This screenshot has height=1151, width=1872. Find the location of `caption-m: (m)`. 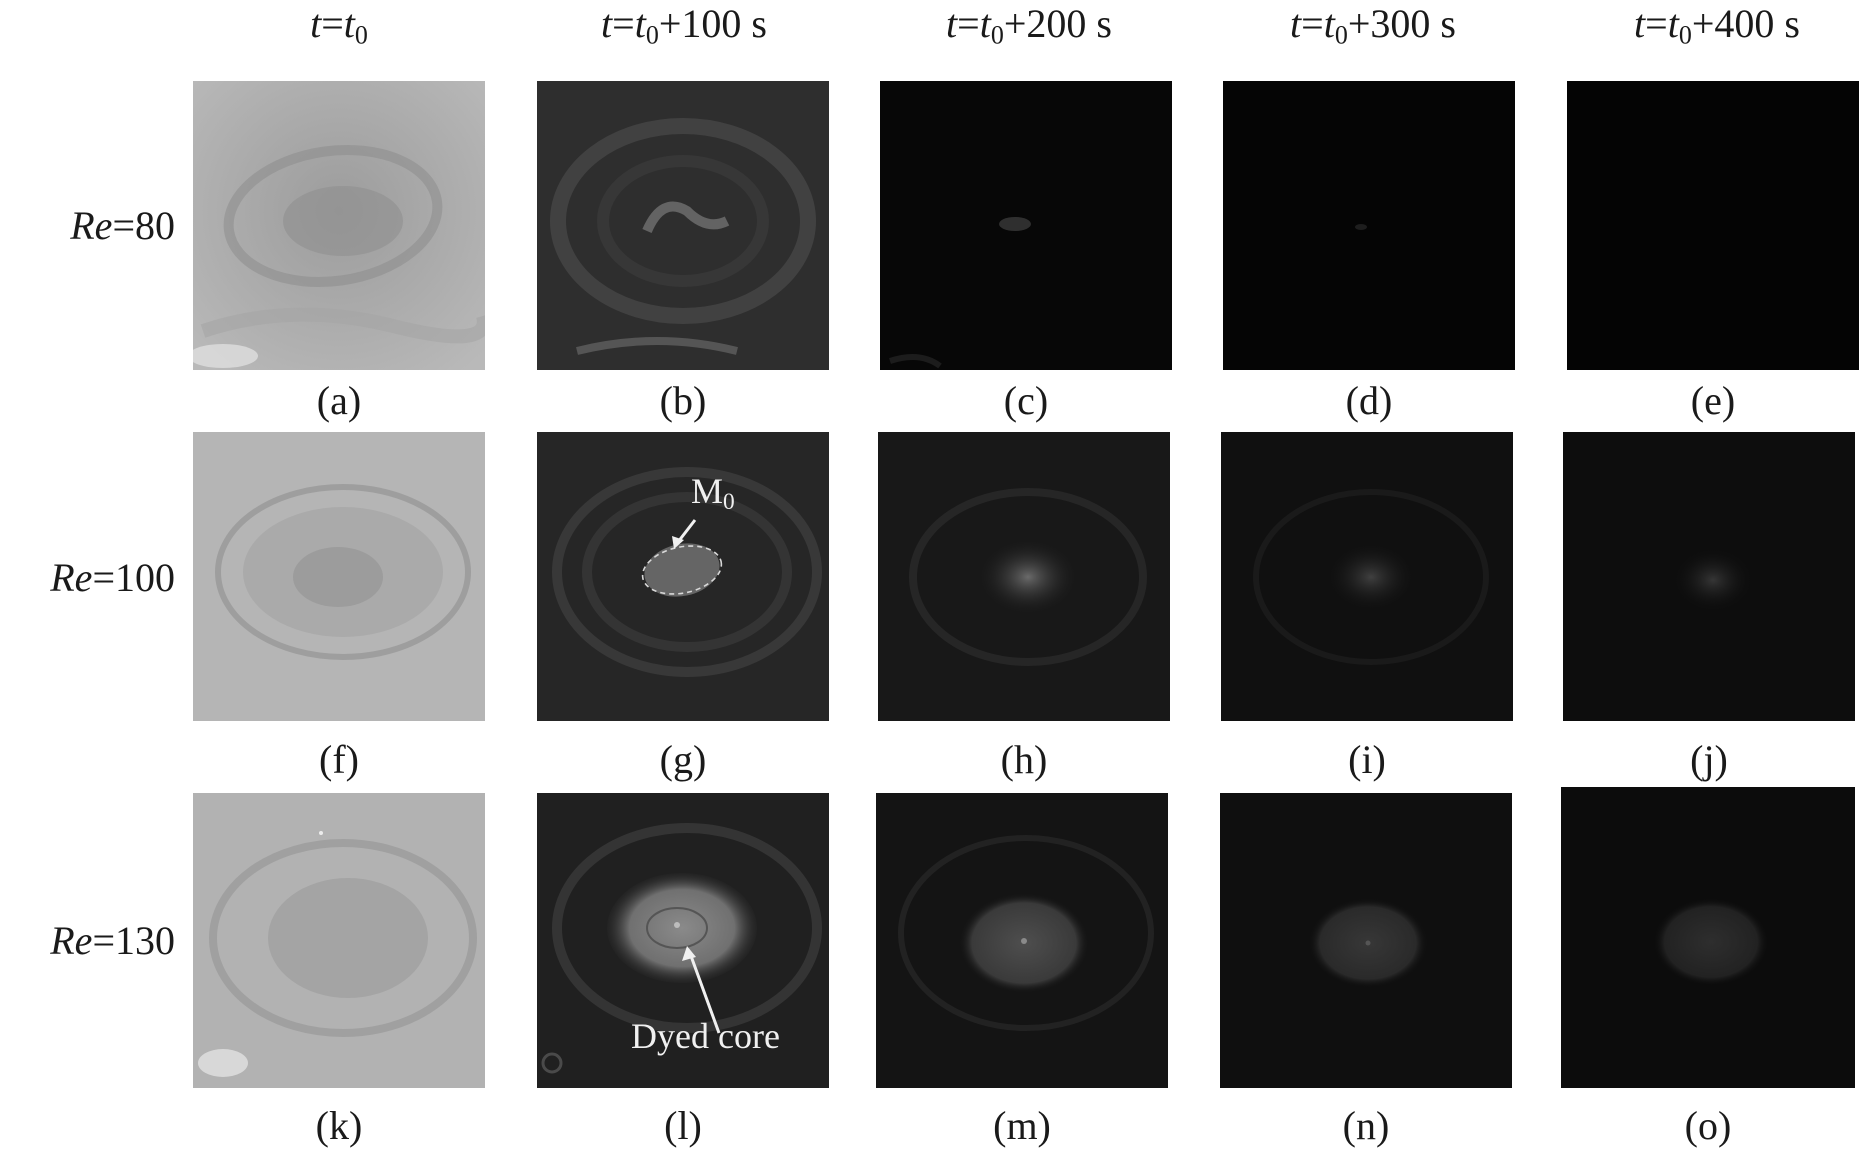

caption-m: (m) is located at coordinates (1022, 1125).